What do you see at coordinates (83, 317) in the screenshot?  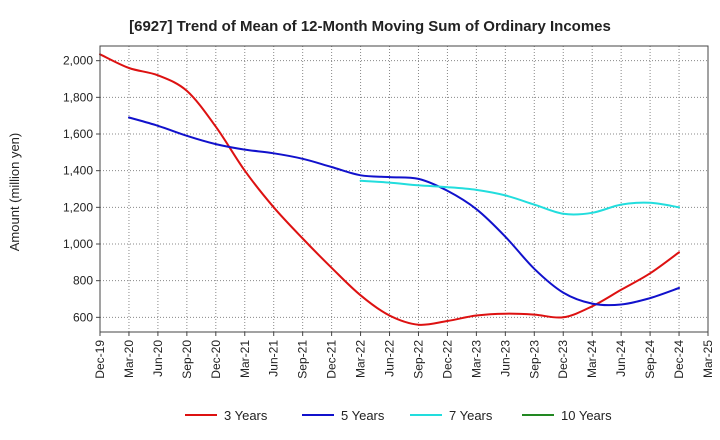 I see `y-tick-label: 600` at bounding box center [83, 317].